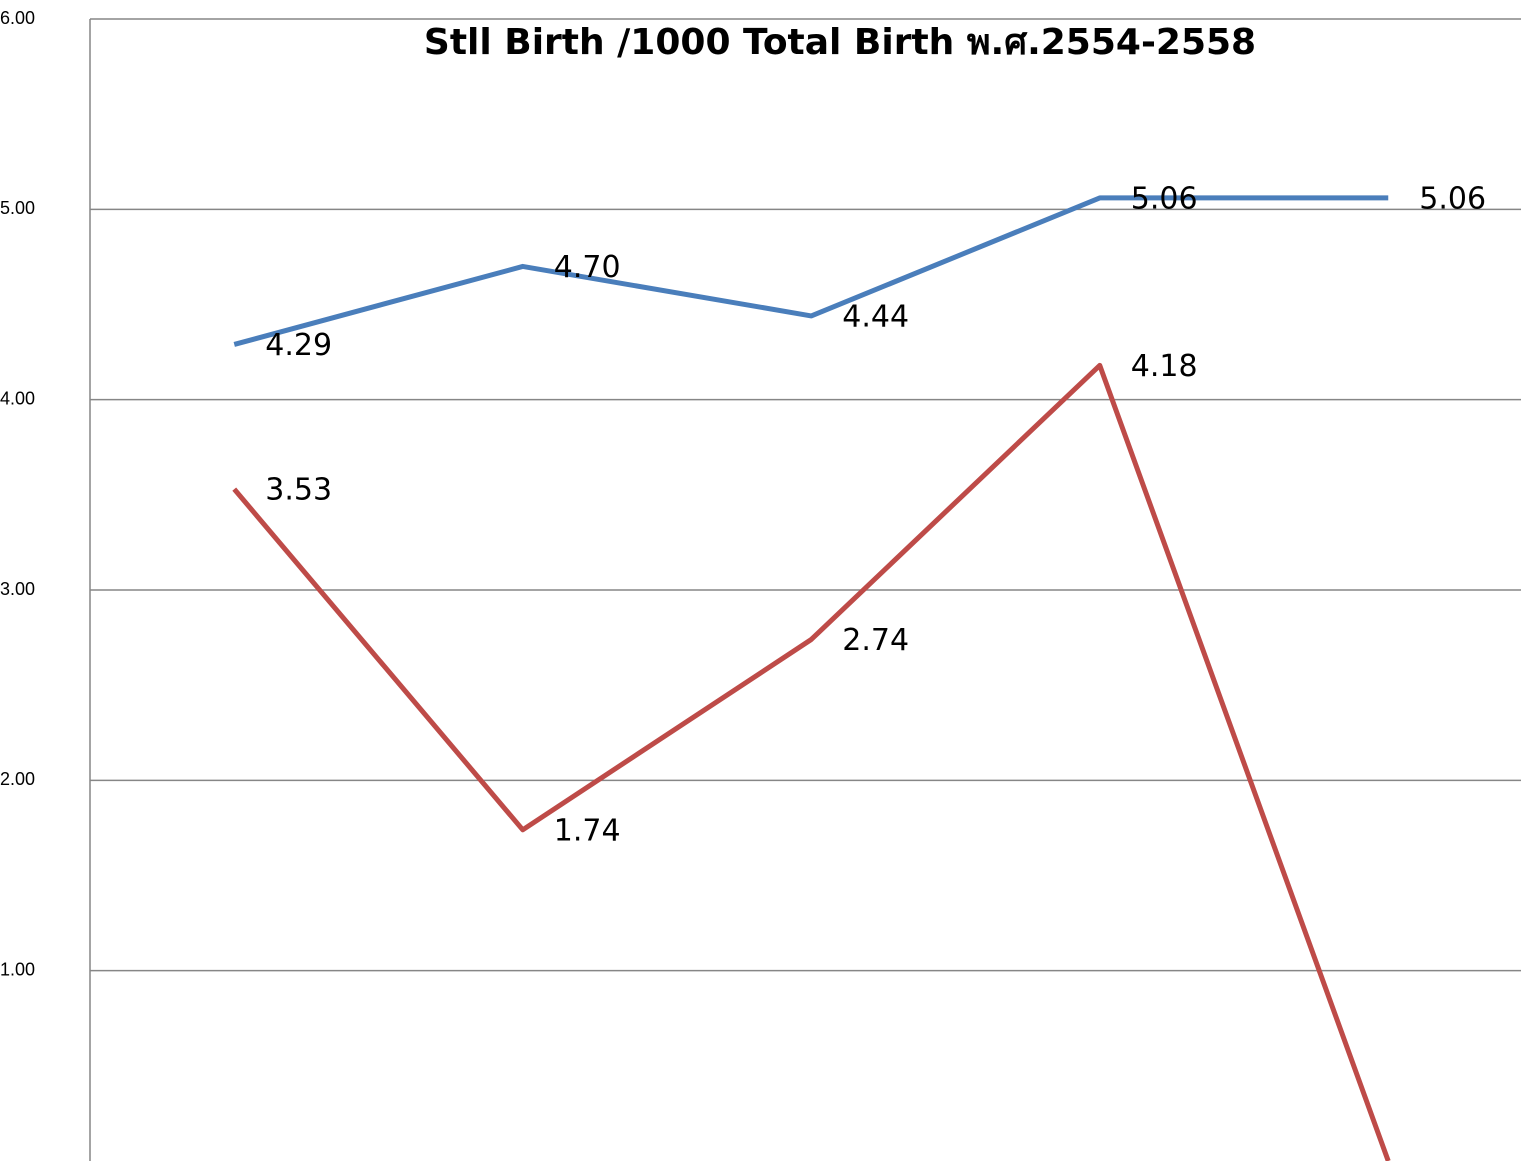 The image size is (1521, 1161). What do you see at coordinates (17, 779) in the screenshot?
I see `y-tick-label: 2.00` at bounding box center [17, 779].